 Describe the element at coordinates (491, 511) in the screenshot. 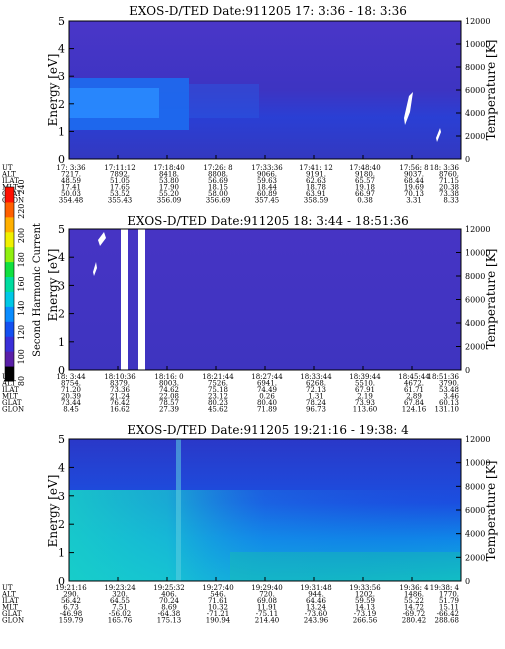

I see `panel-3-y2label: Temperature [K]` at that location.